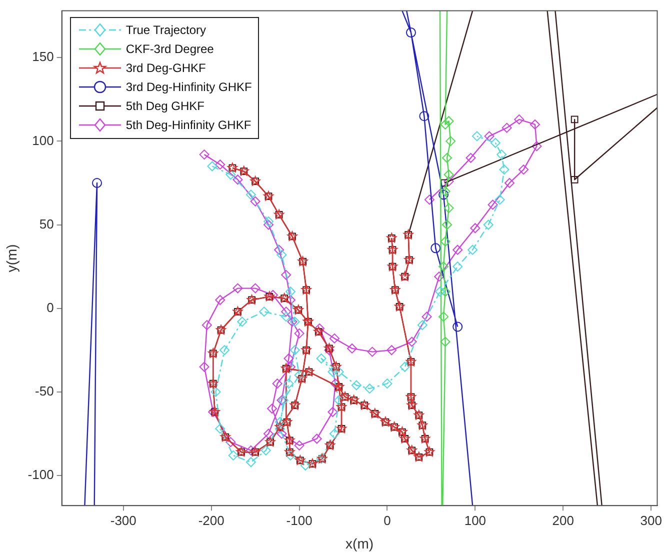  Describe the element at coordinates (43, 56) in the screenshot. I see `y-tick-label: 150` at that location.